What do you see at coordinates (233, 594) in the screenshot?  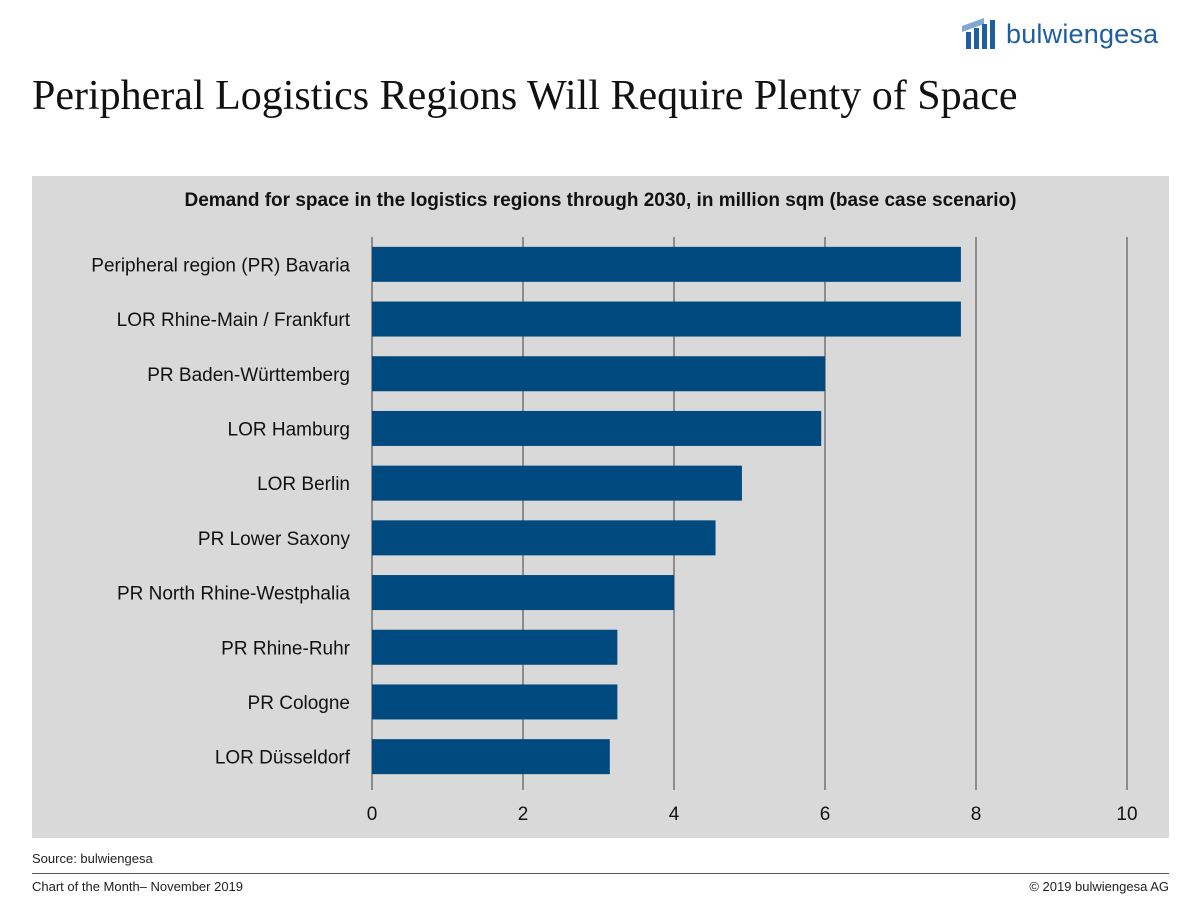 I see `category-label: PR North Rhine-Westphalia` at bounding box center [233, 594].